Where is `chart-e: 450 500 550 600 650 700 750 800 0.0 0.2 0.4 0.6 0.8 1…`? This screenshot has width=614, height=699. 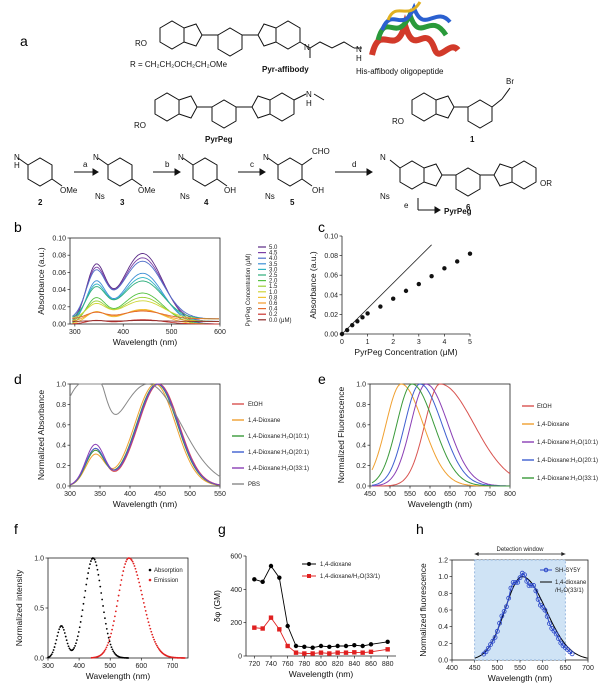
chart-e: 450 500 550 600 650 700 750 800 0.0 0.2 0.4 0.6 0.8 1… is located at coordinates (467, 446).